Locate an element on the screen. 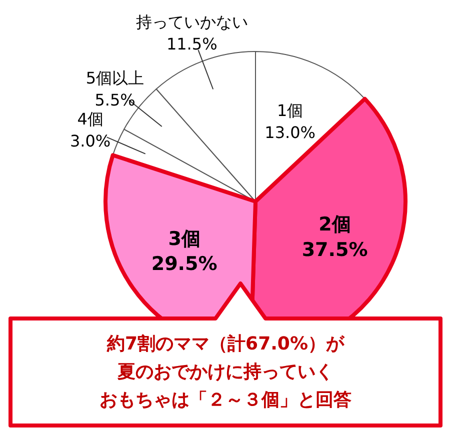  slice-label: 4個 is located at coordinates (90, 119).